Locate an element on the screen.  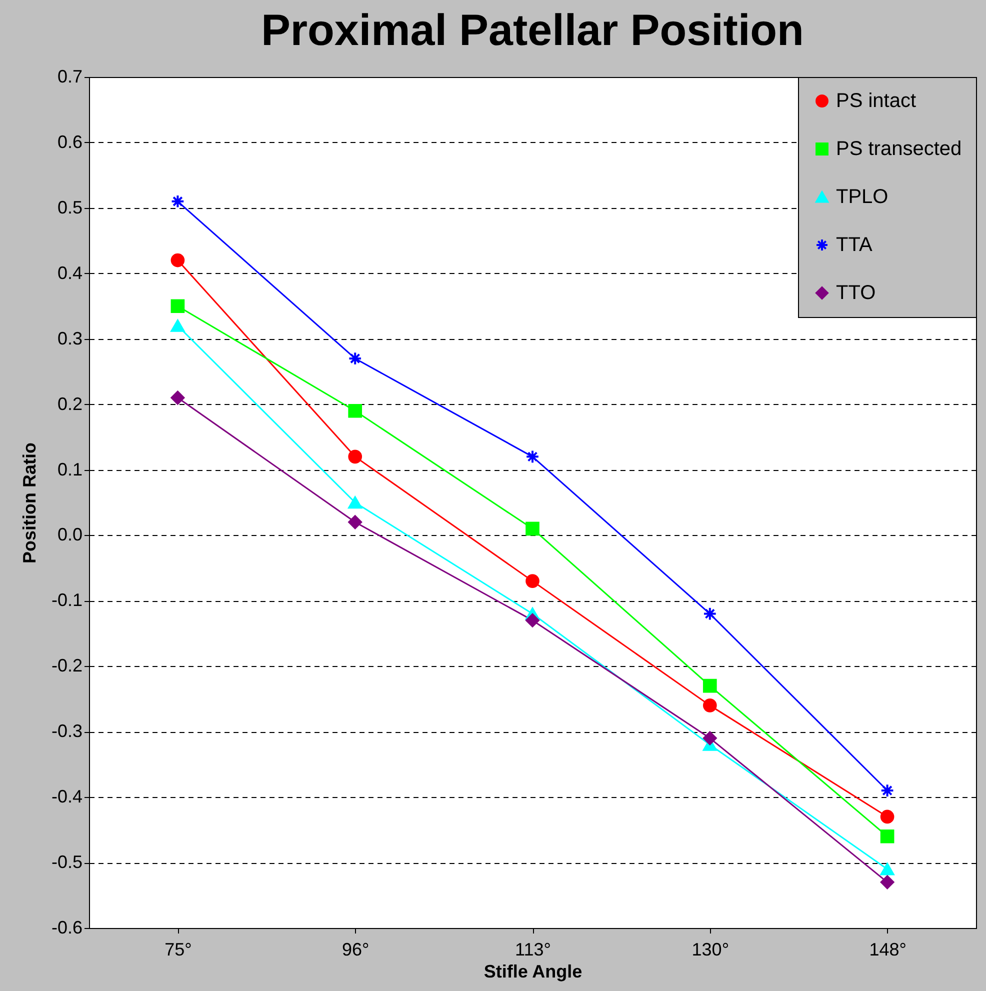
y-tick-label: -0.1 is located at coordinates (66, 600).